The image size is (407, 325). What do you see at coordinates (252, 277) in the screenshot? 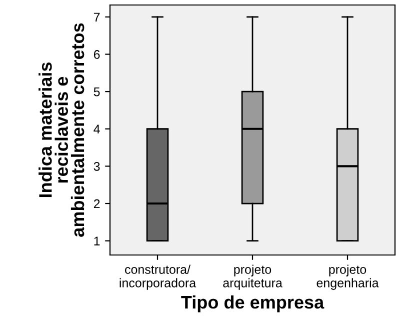
I see `x-tick-label: projeto arquitetura` at bounding box center [252, 277].